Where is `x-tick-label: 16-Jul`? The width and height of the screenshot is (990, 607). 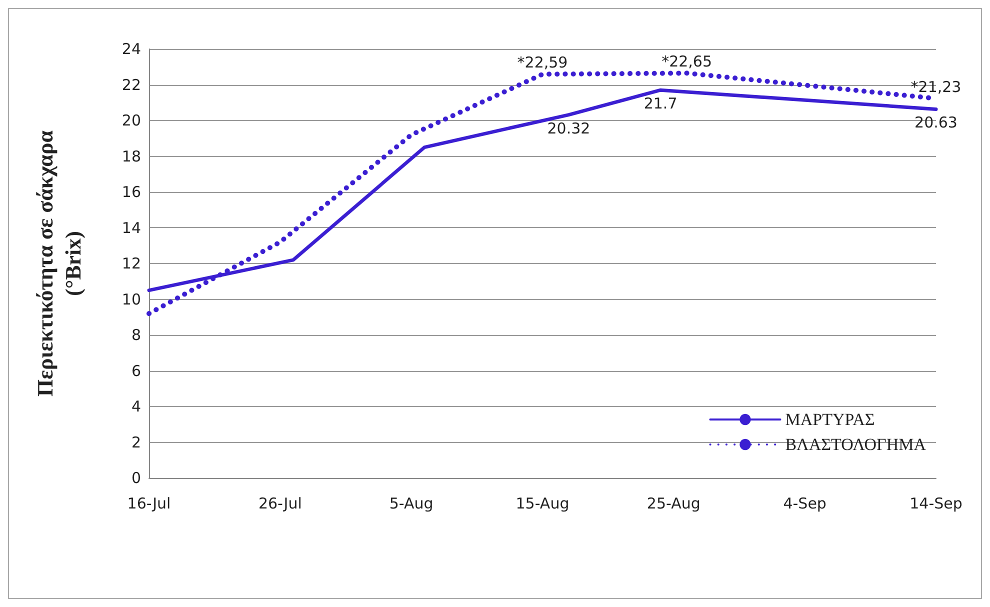 x-tick-label: 16-Jul is located at coordinates (149, 503).